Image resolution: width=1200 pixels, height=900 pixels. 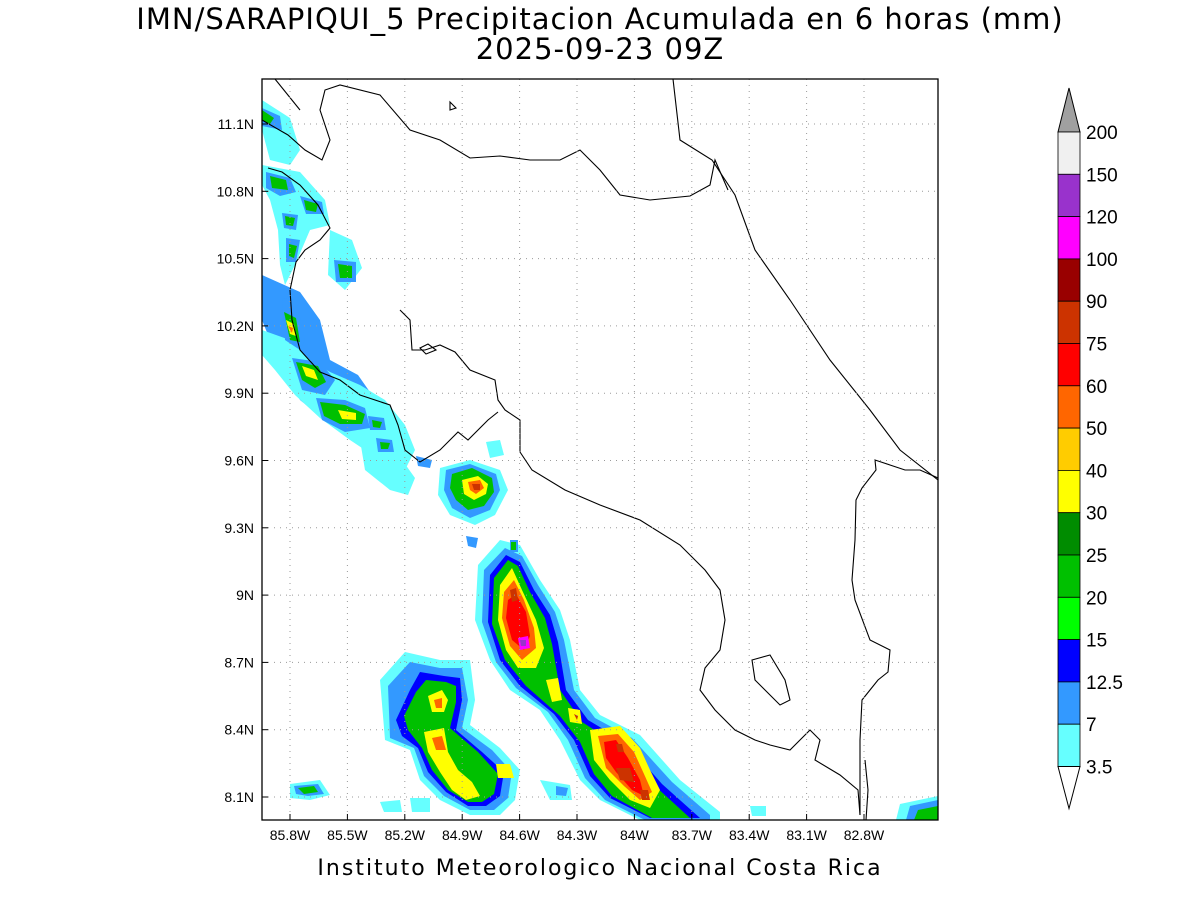 What do you see at coordinates (1096, 302) in the screenshot?
I see `colorbar-label: 90` at bounding box center [1096, 302].